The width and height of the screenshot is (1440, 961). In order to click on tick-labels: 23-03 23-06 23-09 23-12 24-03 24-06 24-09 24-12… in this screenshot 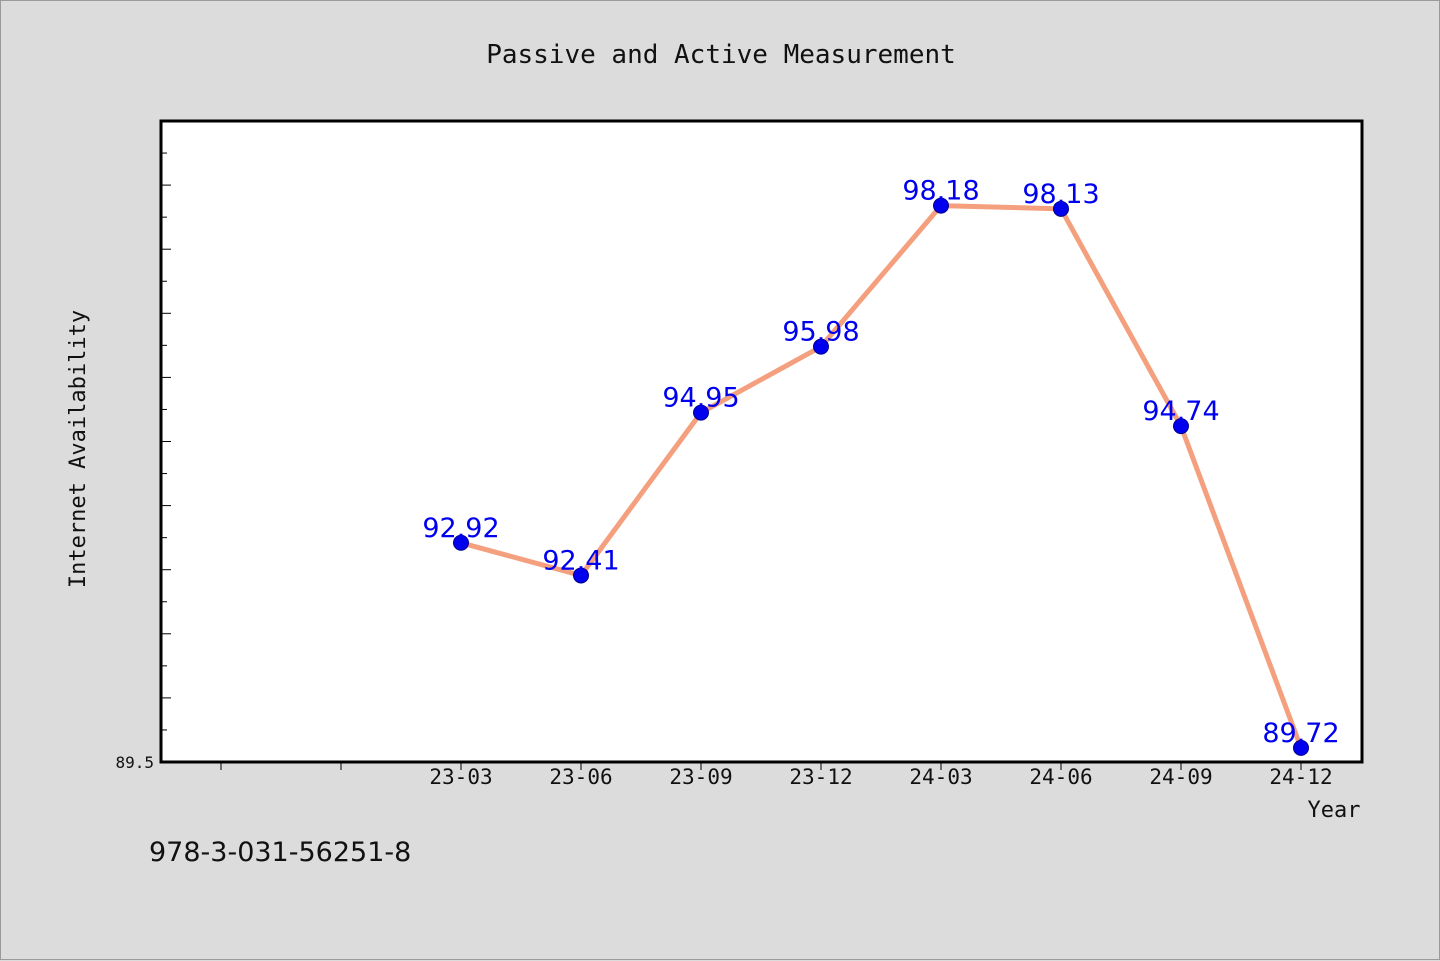, I will do `click(723, 771)`.